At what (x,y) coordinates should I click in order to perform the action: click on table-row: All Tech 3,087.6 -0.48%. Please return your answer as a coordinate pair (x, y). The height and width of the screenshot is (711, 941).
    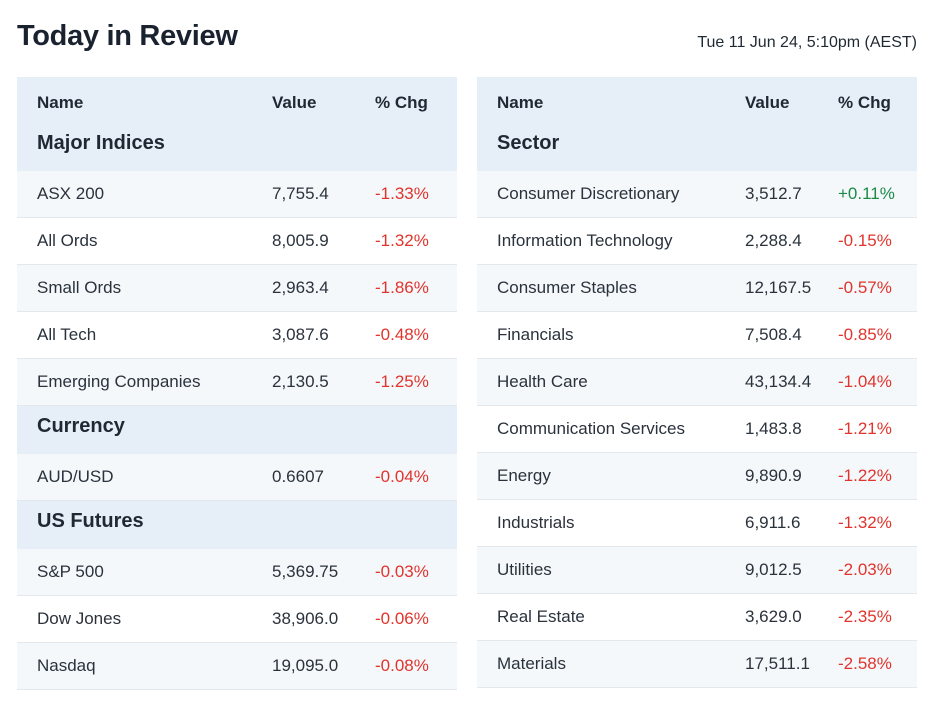
    Looking at the image, I should click on (237, 335).